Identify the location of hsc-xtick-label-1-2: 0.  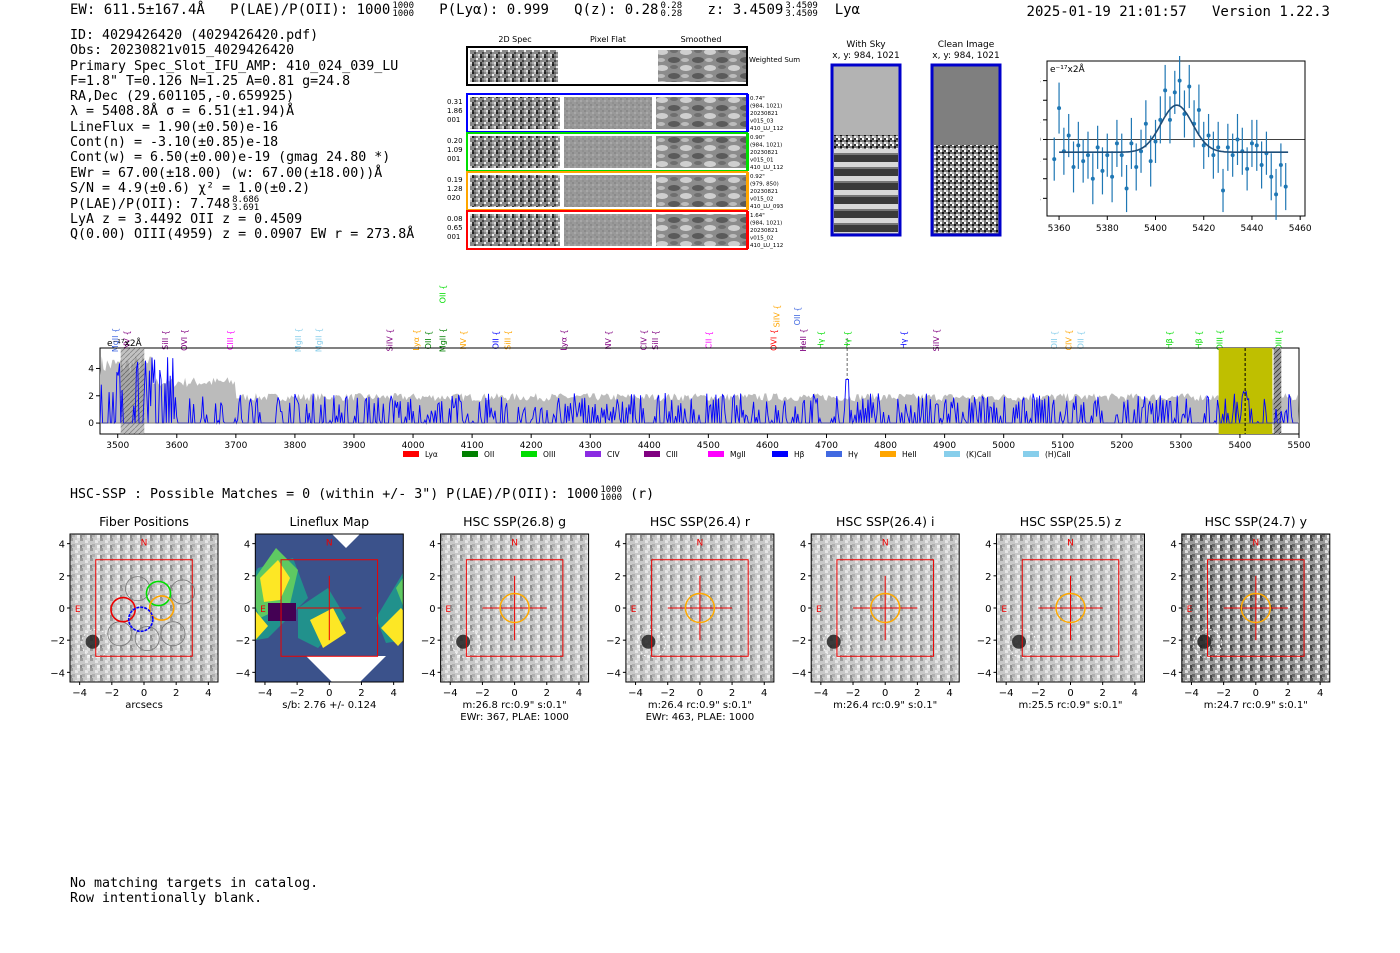
(329, 693).